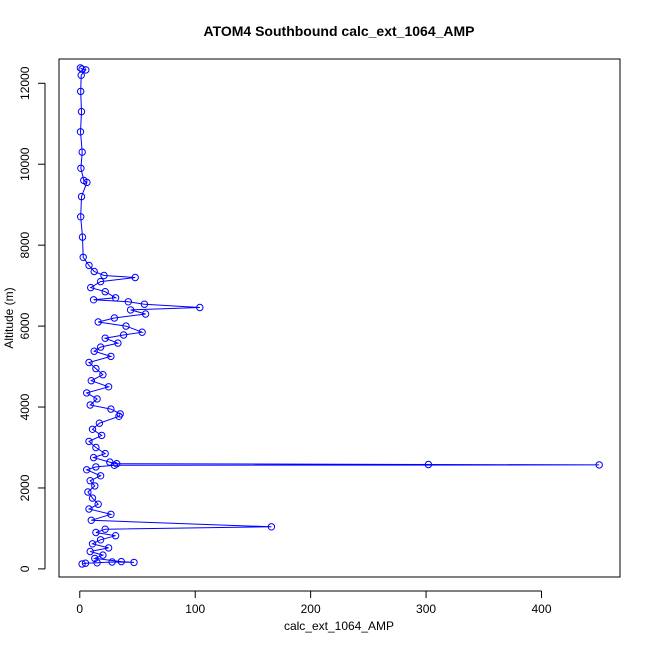 The image size is (650, 650). What do you see at coordinates (311, 609) in the screenshot?
I see `x-tick-label: 200` at bounding box center [311, 609].